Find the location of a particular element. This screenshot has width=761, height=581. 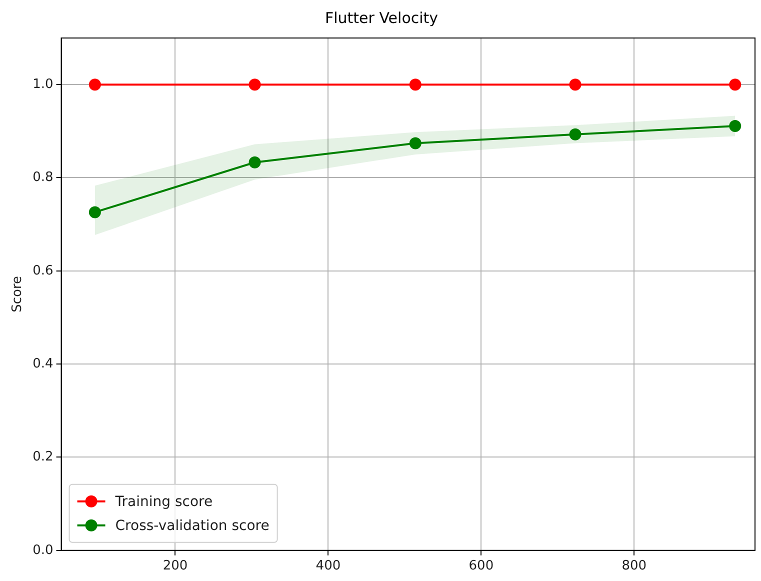

y-tick-label: 0.4 is located at coordinates (43, 364).